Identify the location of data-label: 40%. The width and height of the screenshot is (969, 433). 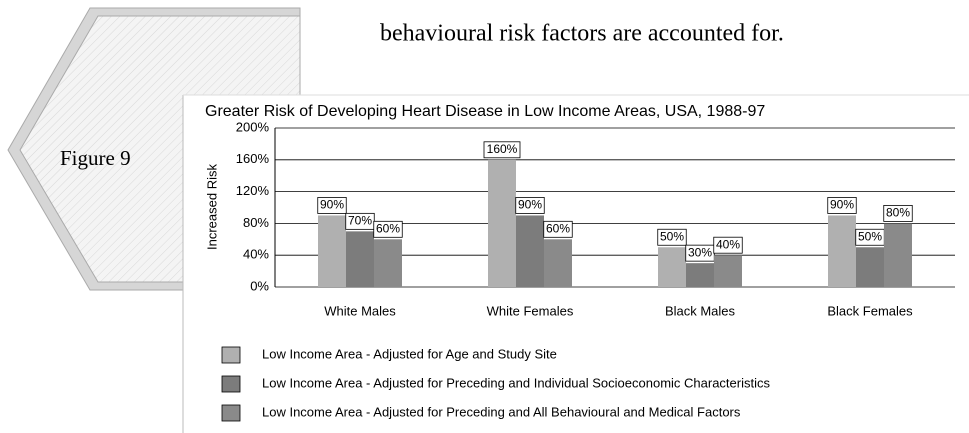
(728, 244).